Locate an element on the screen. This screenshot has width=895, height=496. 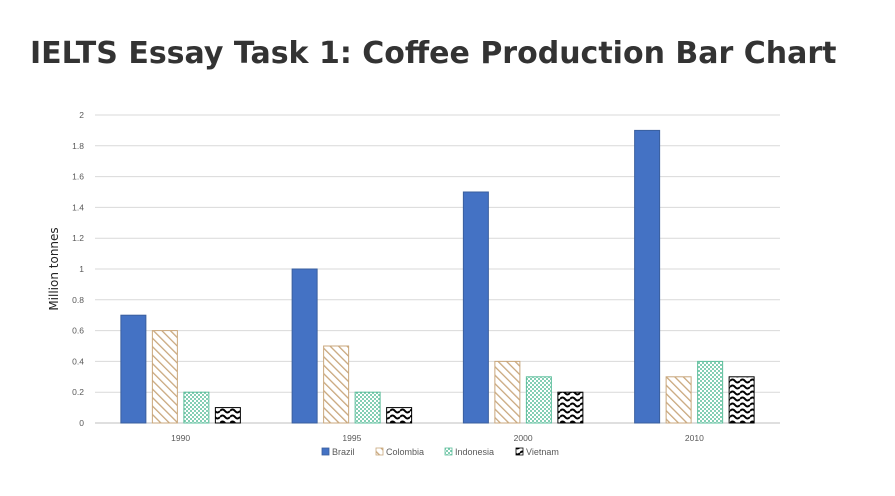
y-tick-label: 1.2 is located at coordinates (78, 238).